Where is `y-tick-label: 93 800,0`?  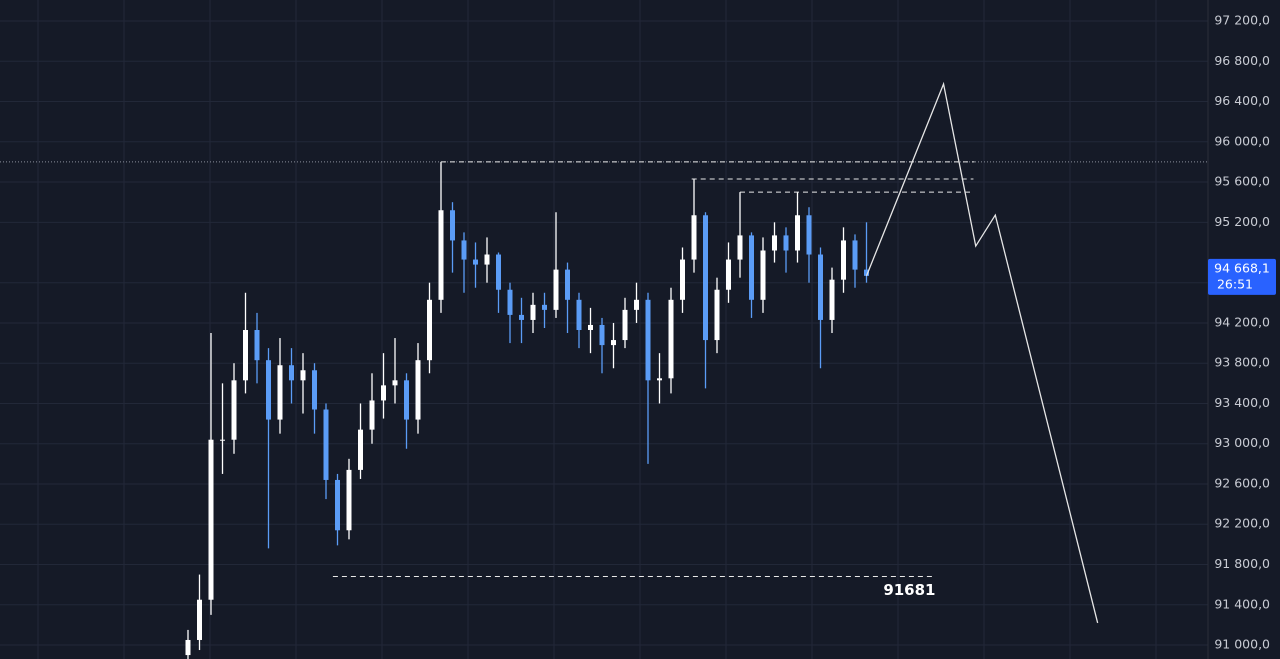
y-tick-label: 93 800,0 is located at coordinates (1242, 362).